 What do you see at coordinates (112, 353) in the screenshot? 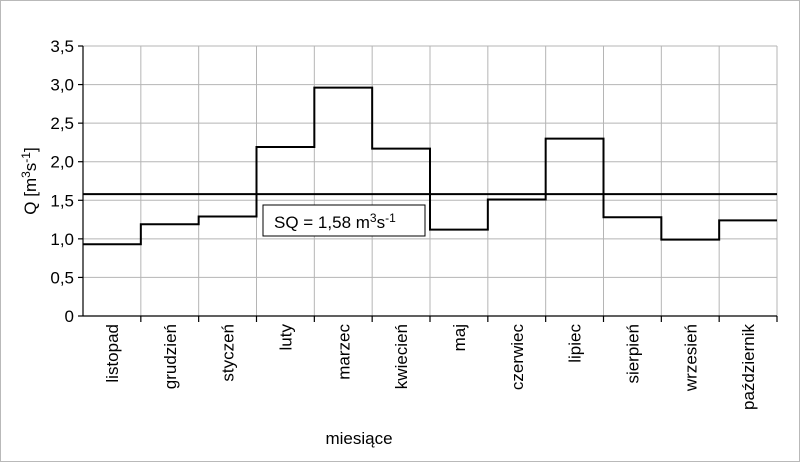
I see `x-tick-label: listopad` at bounding box center [112, 353].